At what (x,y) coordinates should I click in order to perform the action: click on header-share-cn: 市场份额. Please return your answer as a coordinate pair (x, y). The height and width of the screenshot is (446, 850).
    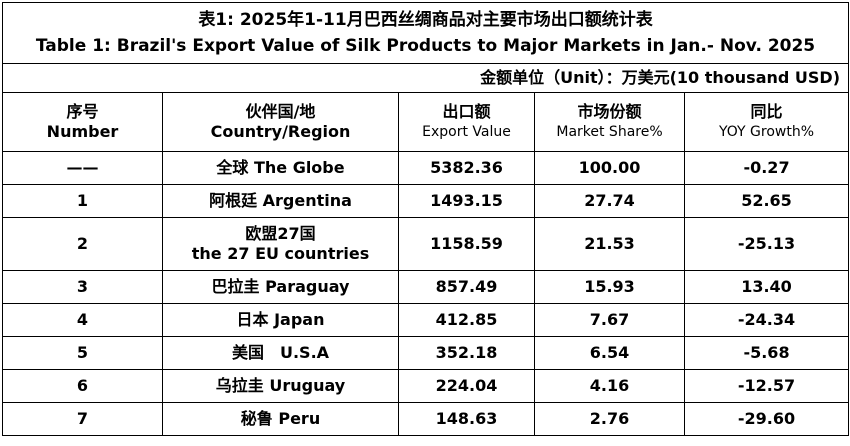
    Looking at the image, I should click on (609, 111).